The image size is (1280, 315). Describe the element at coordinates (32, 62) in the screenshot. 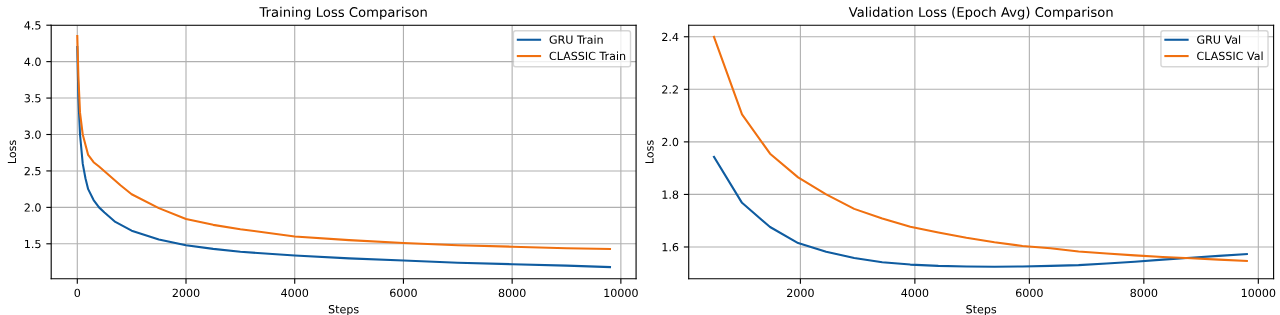

I see `y-tick-label: 4.0` at that location.